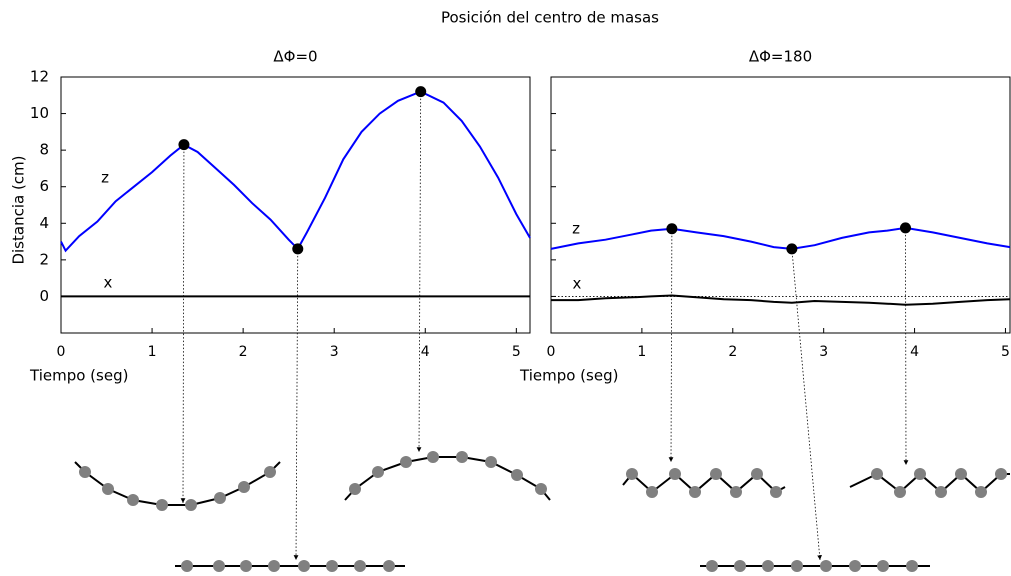 The width and height of the screenshot is (1011, 576). What do you see at coordinates (44, 223) in the screenshot?
I see `y-tick-label: 4` at bounding box center [44, 223].